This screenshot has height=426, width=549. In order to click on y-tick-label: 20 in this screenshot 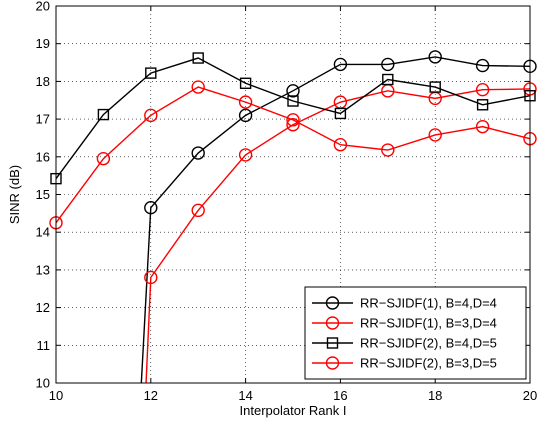, I will do `click(43, 7)`.